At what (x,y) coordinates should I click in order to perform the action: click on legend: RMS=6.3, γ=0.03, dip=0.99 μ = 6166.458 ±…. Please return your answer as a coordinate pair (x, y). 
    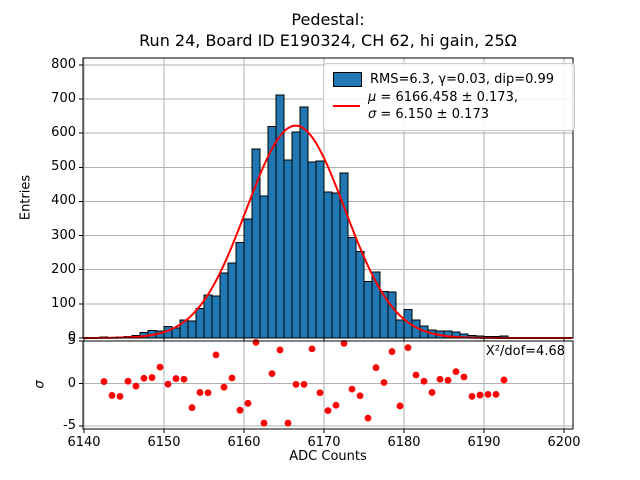
    Looking at the image, I should click on (449, 97).